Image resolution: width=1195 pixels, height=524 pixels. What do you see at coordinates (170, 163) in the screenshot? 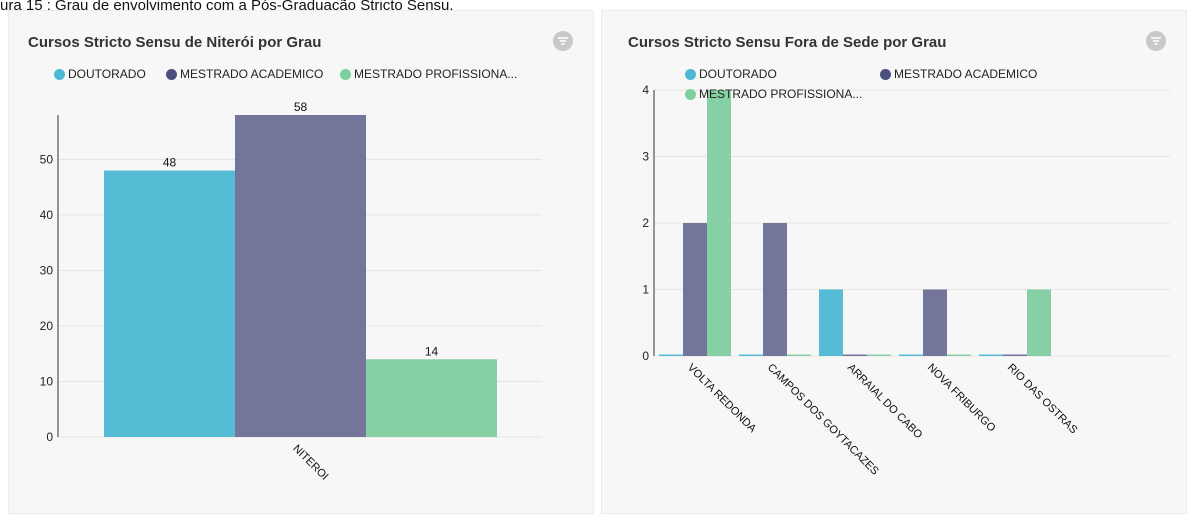
I see `data-label: 48` at bounding box center [170, 163].